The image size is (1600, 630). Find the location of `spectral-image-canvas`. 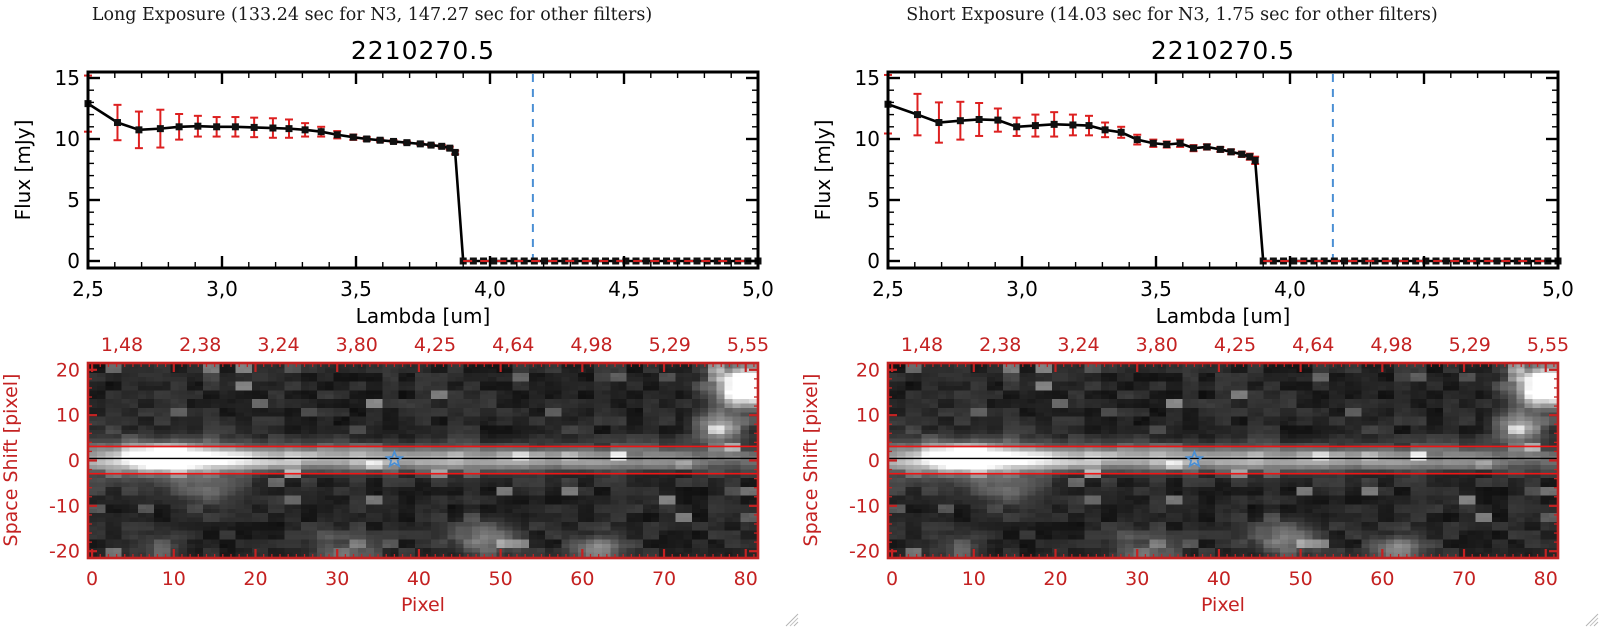

spectral-image-canvas is located at coordinates (1223, 460).